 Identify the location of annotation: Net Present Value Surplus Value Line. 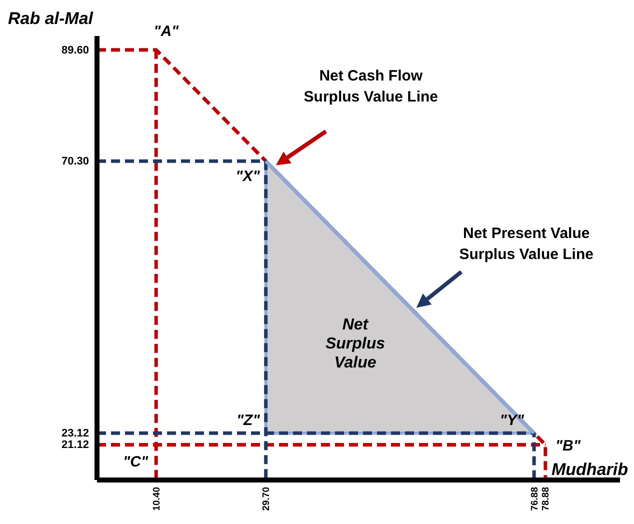
(526, 243).